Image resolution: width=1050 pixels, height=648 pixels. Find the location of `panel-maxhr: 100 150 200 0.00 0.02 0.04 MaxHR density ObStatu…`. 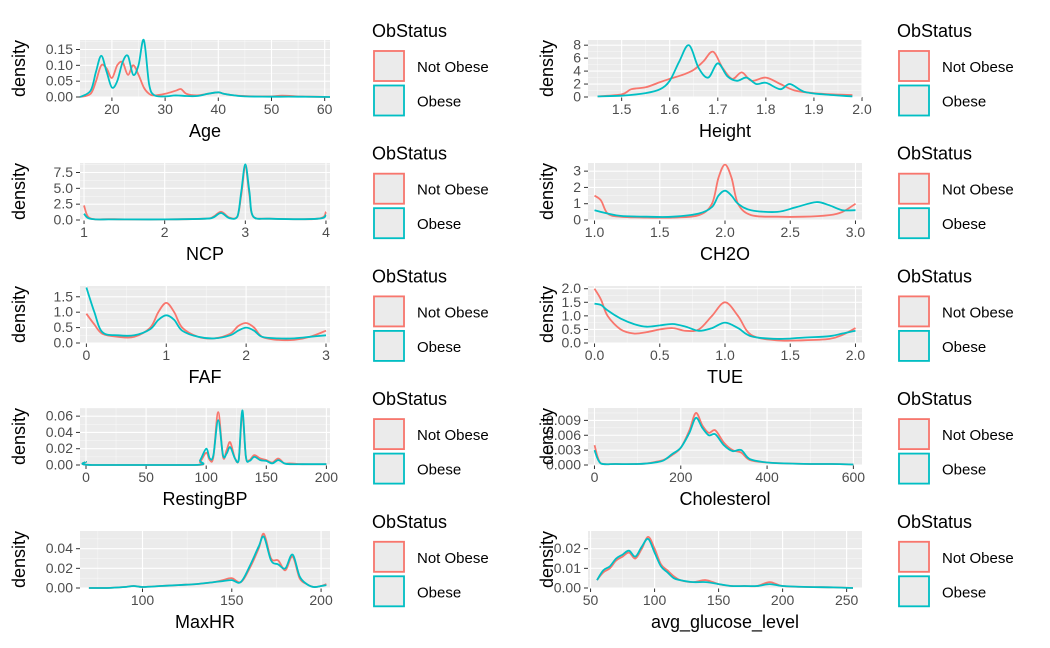

panel-maxhr: 100 150 200 0.00 0.02 0.04 MaxHR density ObStatu… is located at coordinates (249, 572).